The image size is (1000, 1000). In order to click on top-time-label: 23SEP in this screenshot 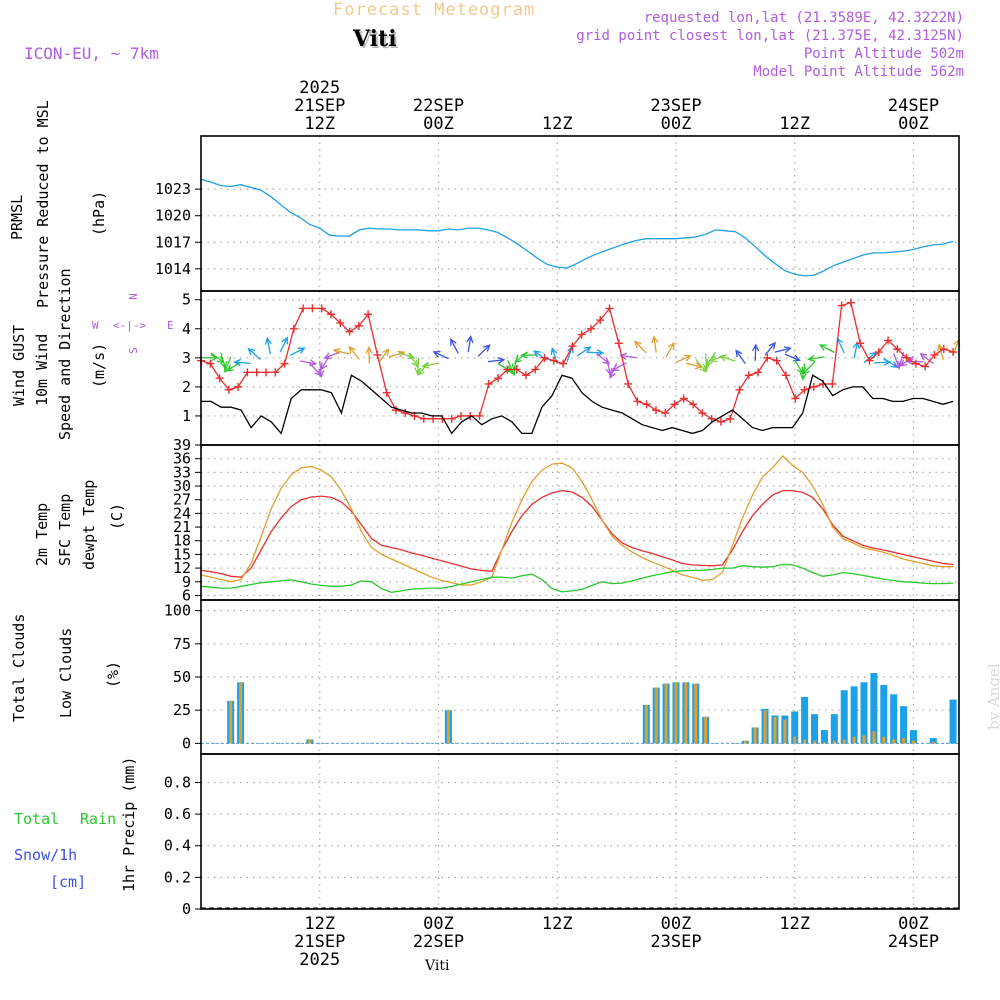, I will do `click(675, 106)`.